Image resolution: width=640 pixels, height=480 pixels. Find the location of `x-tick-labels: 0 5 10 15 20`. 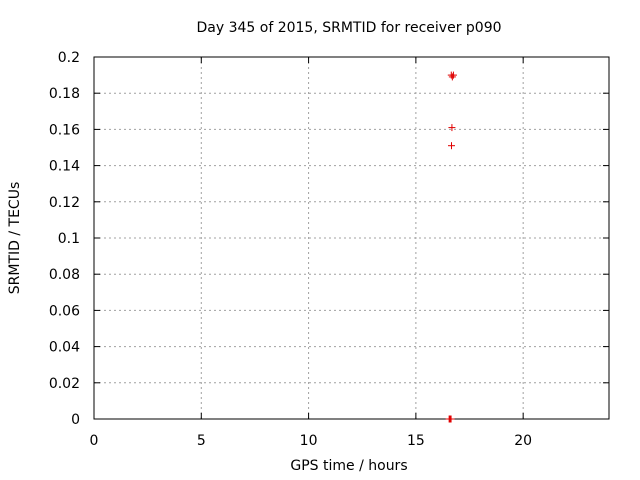

x-tick-labels: 0 5 10 15 20 is located at coordinates (311, 441).